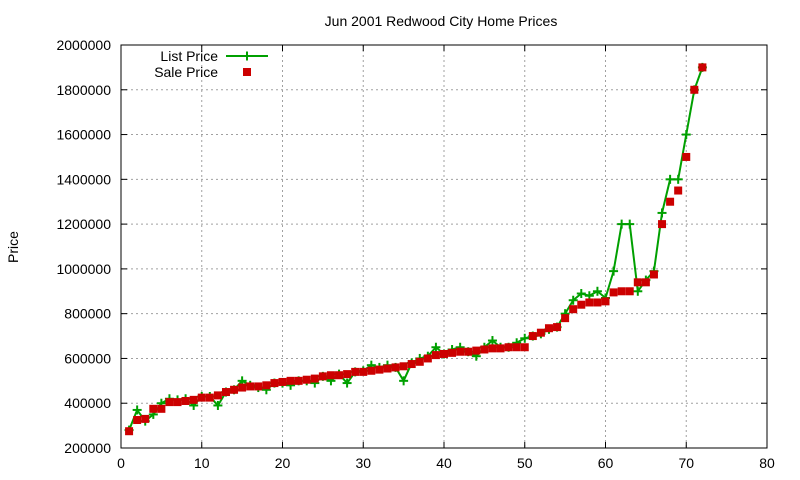 The image size is (800, 480). Describe the element at coordinates (83, 224) in the screenshot. I see `y-tick-label: 1200000` at that location.